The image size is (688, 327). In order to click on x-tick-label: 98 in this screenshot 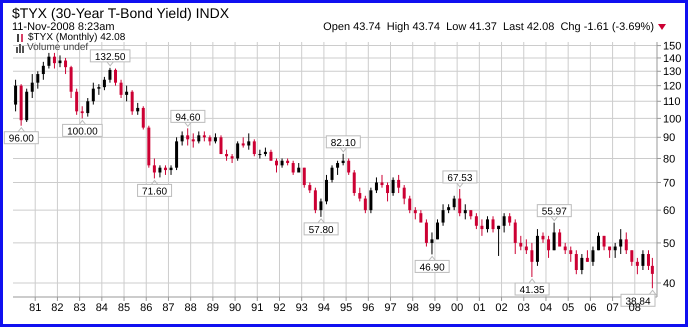, I will do `click(412, 308)`.